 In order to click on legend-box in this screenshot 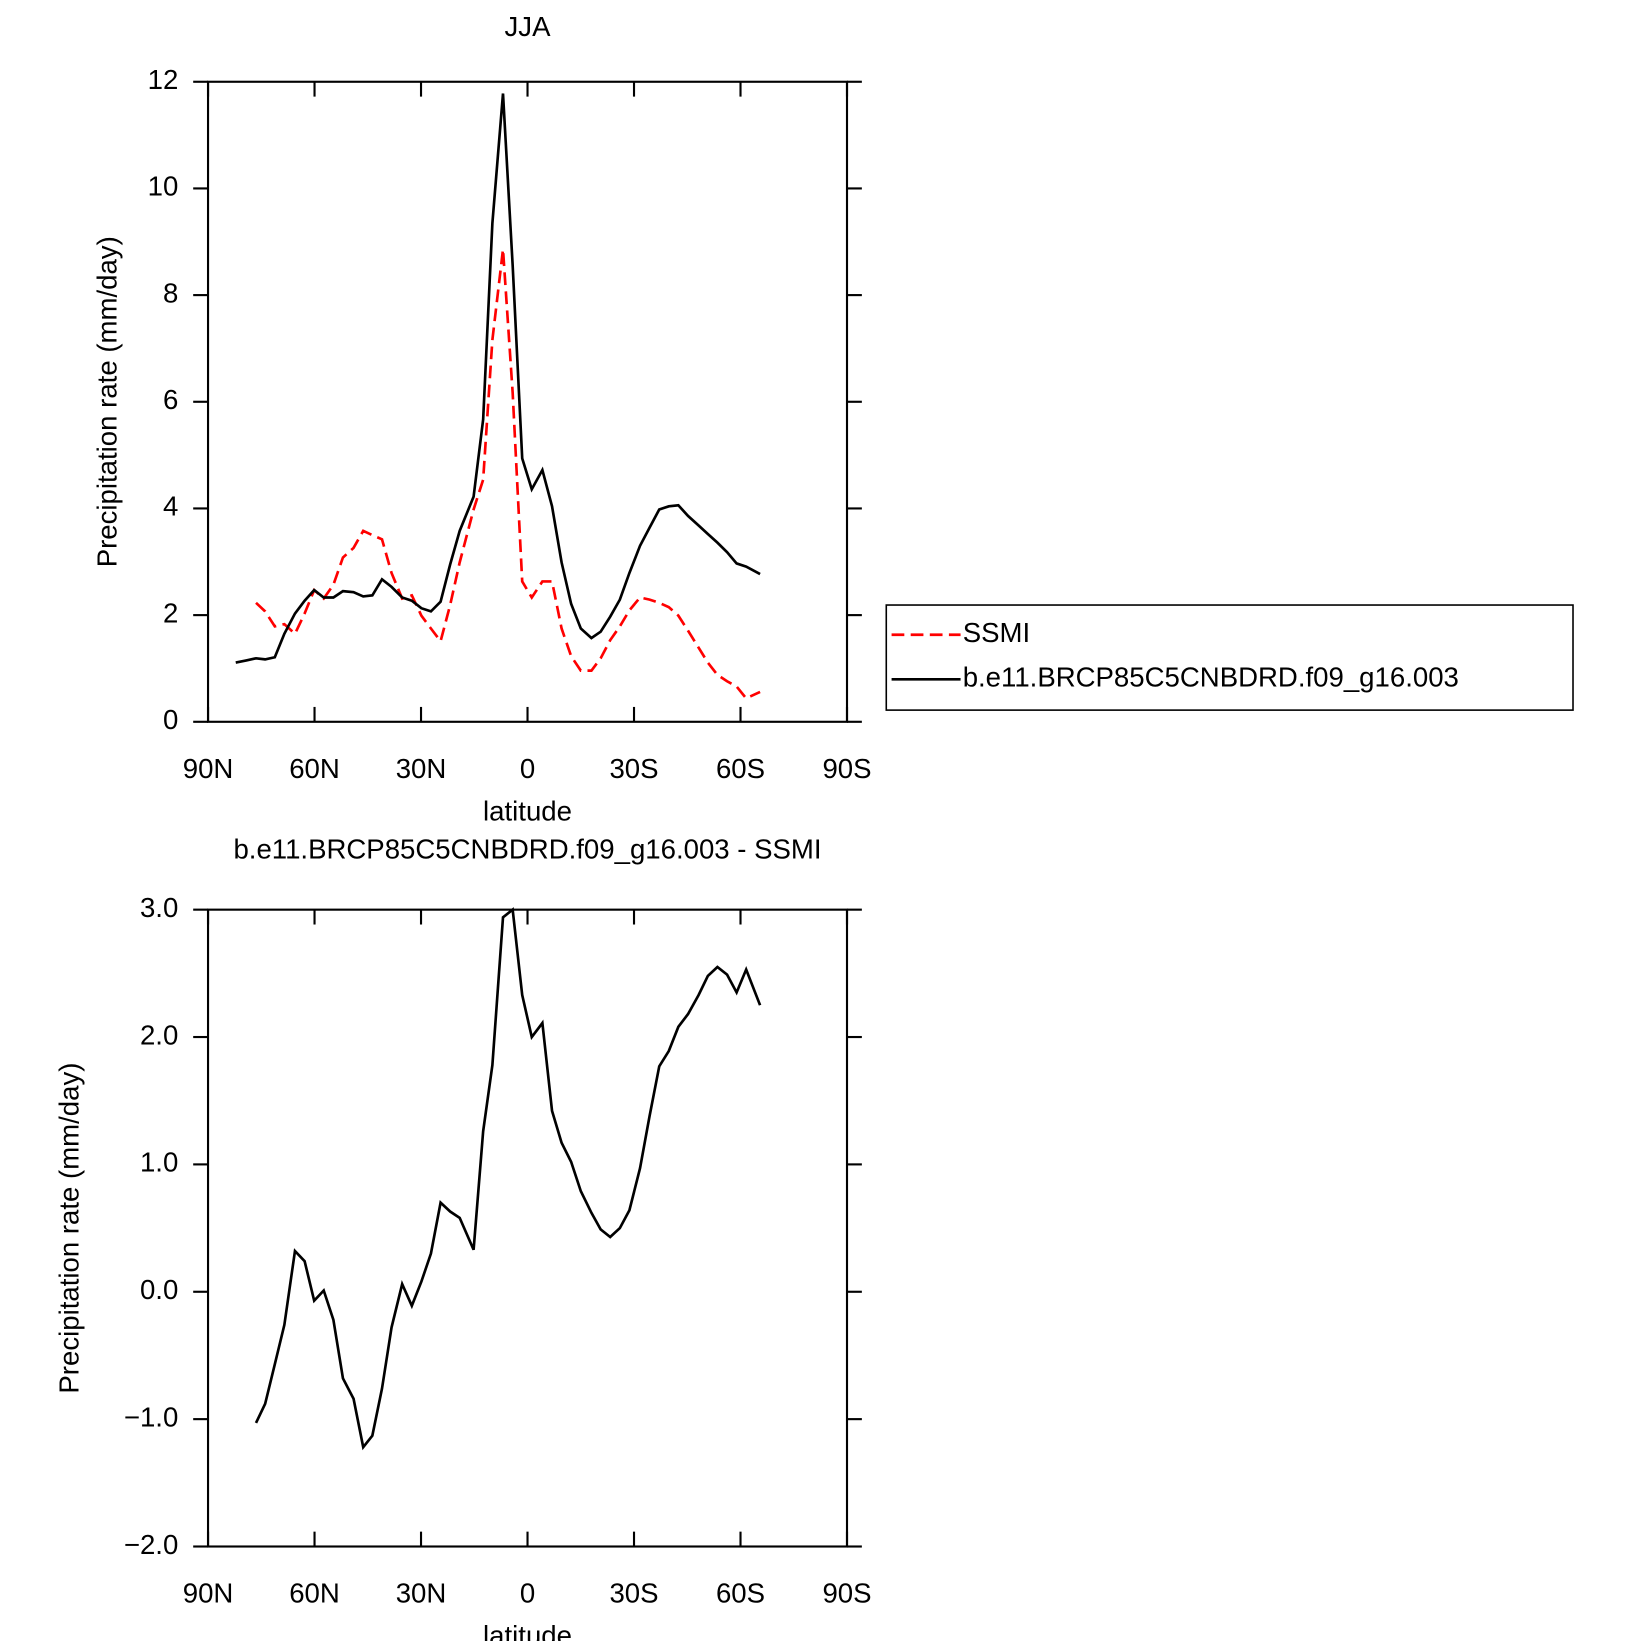, I will do `click(1229, 657)`.